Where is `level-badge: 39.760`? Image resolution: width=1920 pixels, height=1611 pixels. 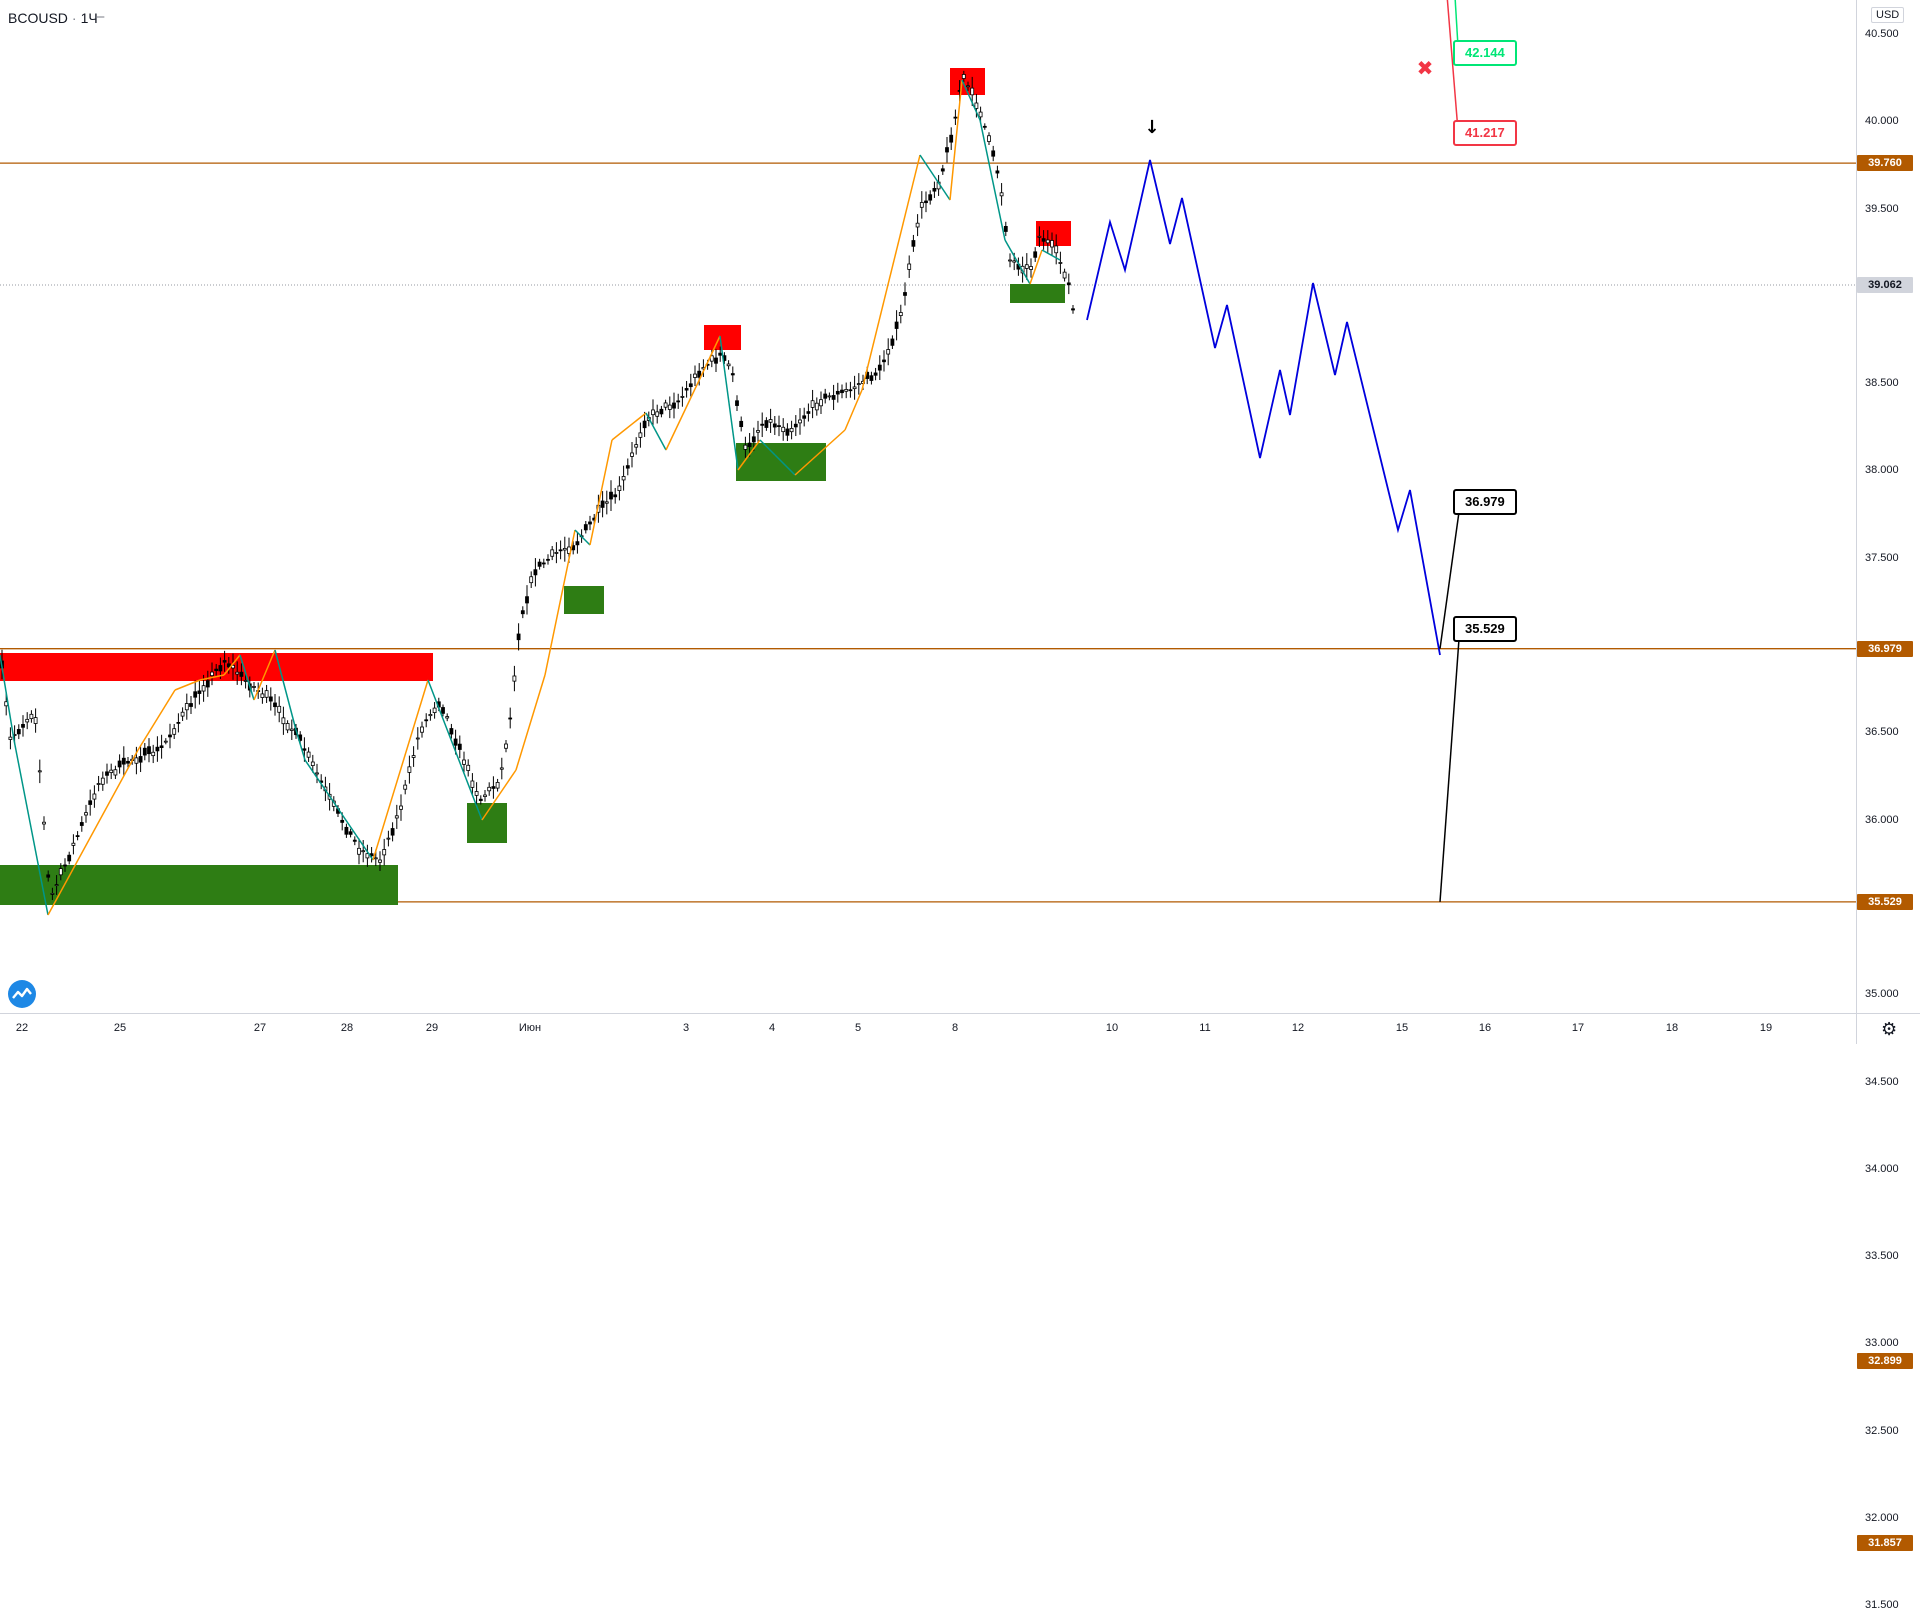
level-badge: 39.760 is located at coordinates (1885, 163).